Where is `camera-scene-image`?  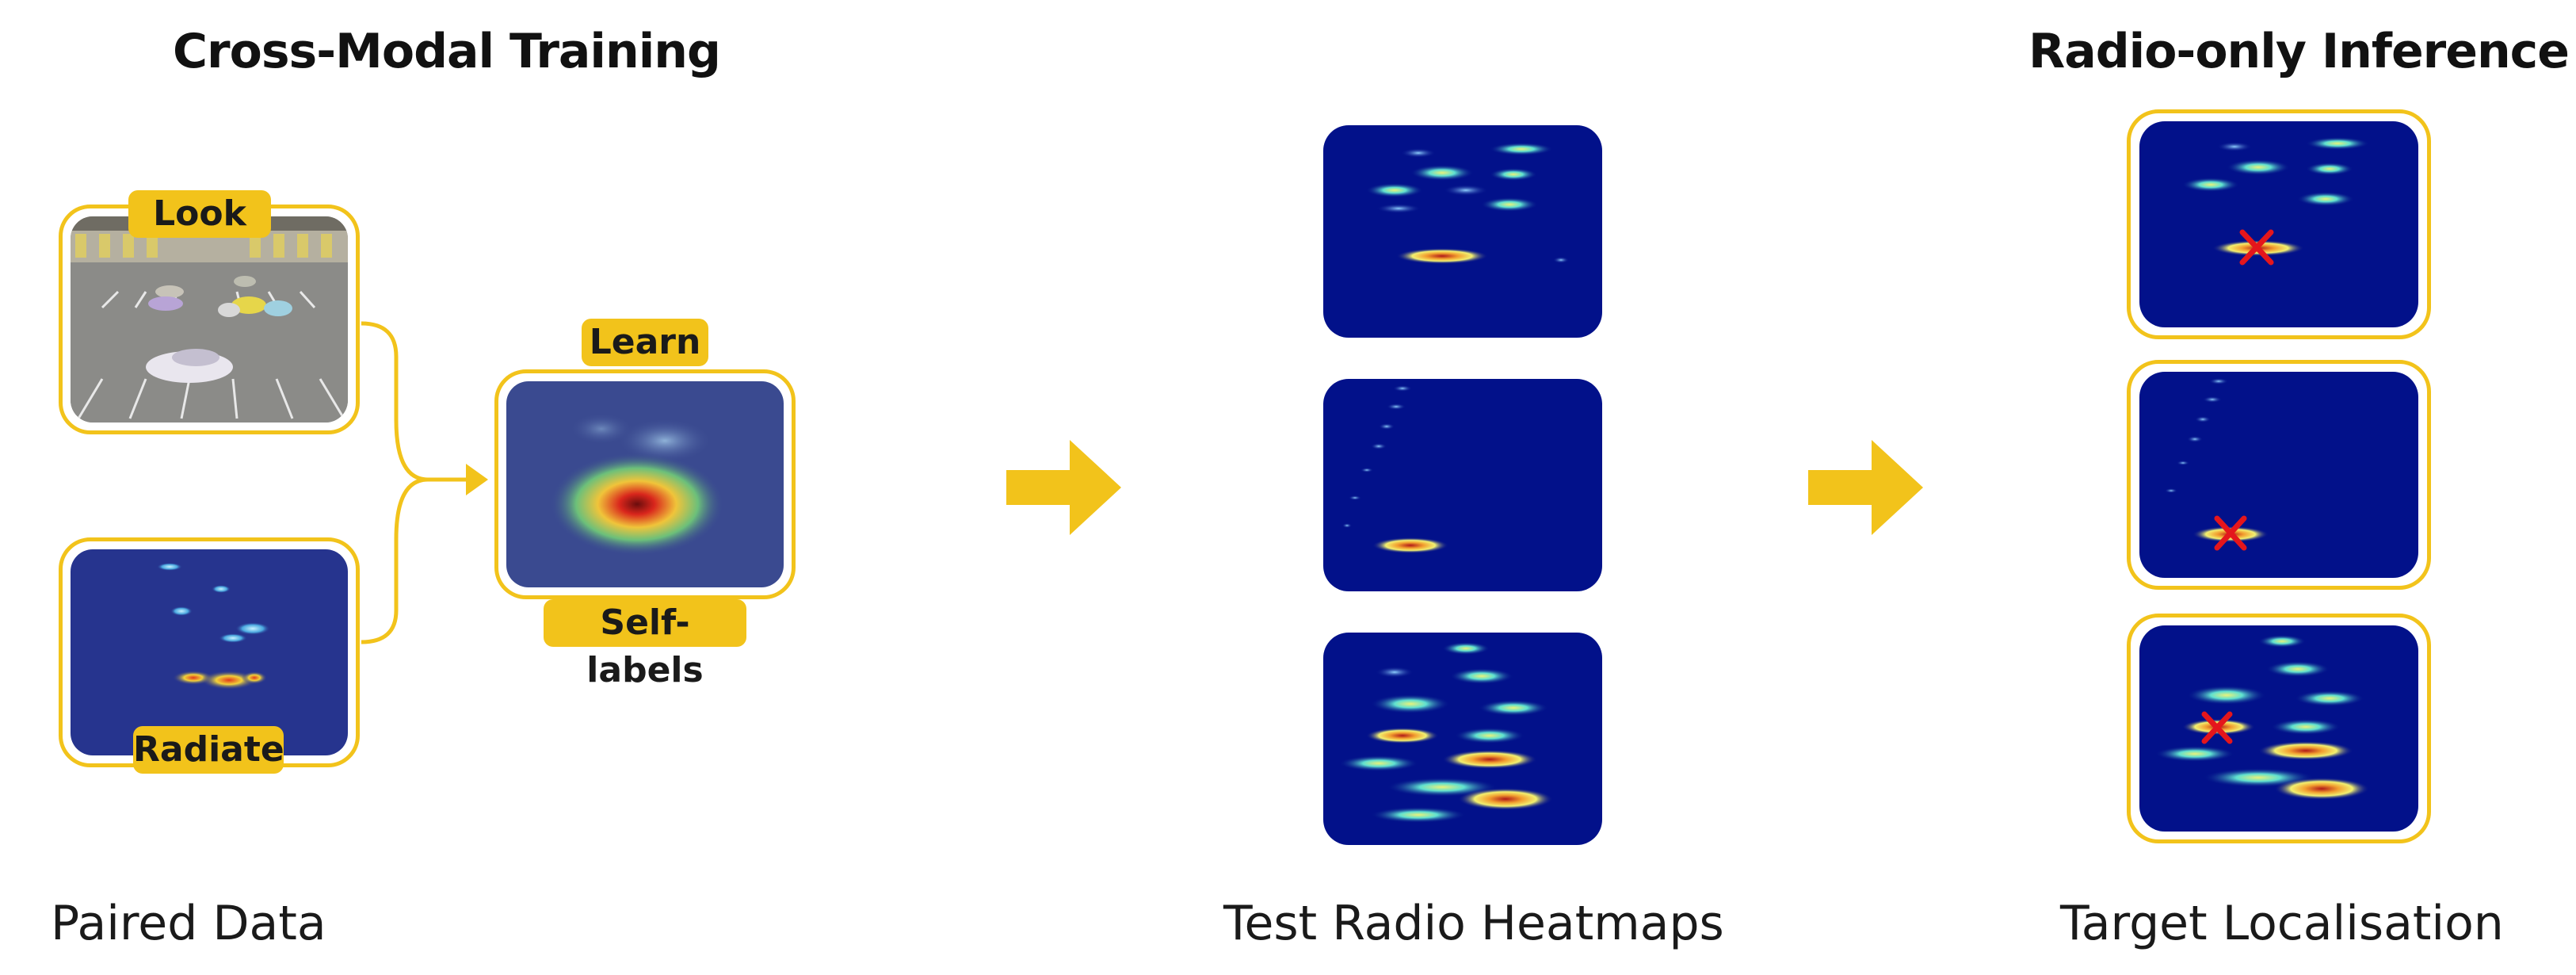
camera-scene-image is located at coordinates (209, 319).